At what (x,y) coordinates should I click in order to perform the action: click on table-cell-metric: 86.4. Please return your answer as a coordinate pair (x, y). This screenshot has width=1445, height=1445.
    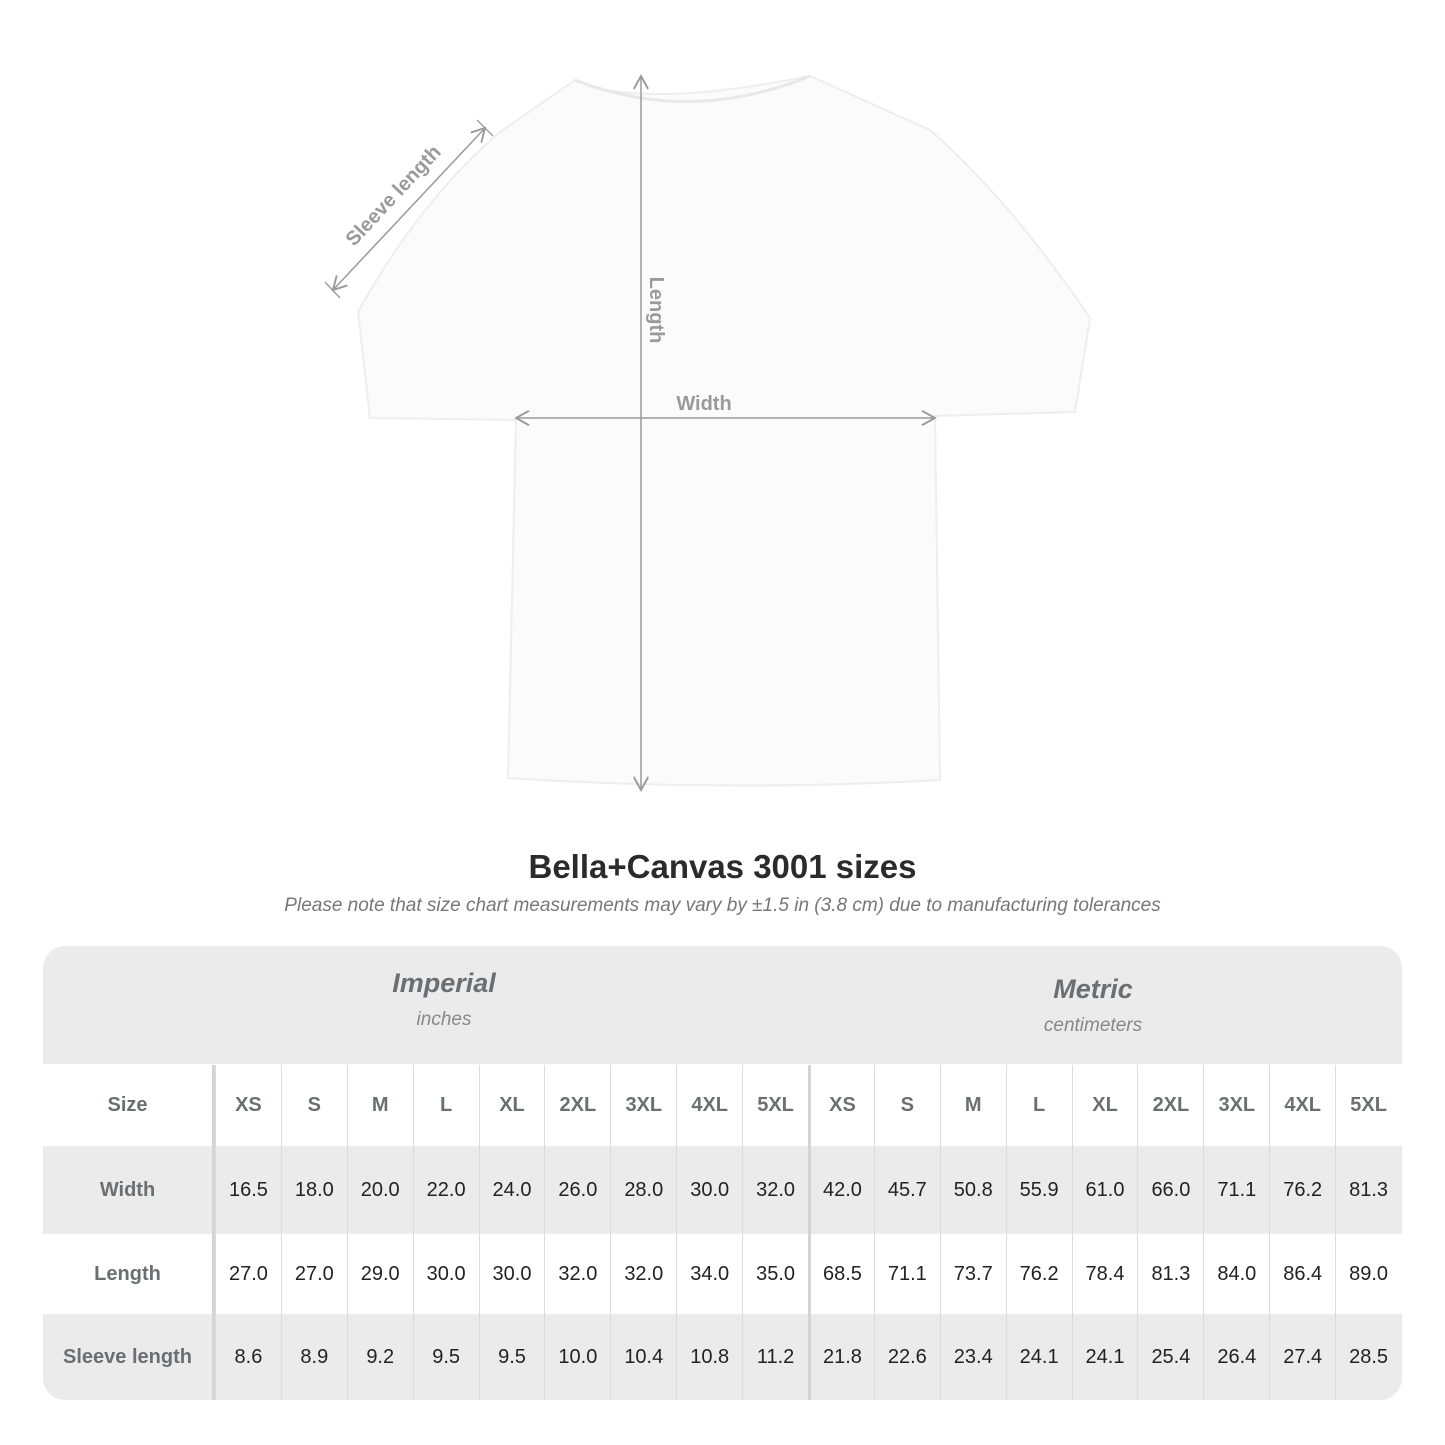
    Looking at the image, I should click on (1302, 1274).